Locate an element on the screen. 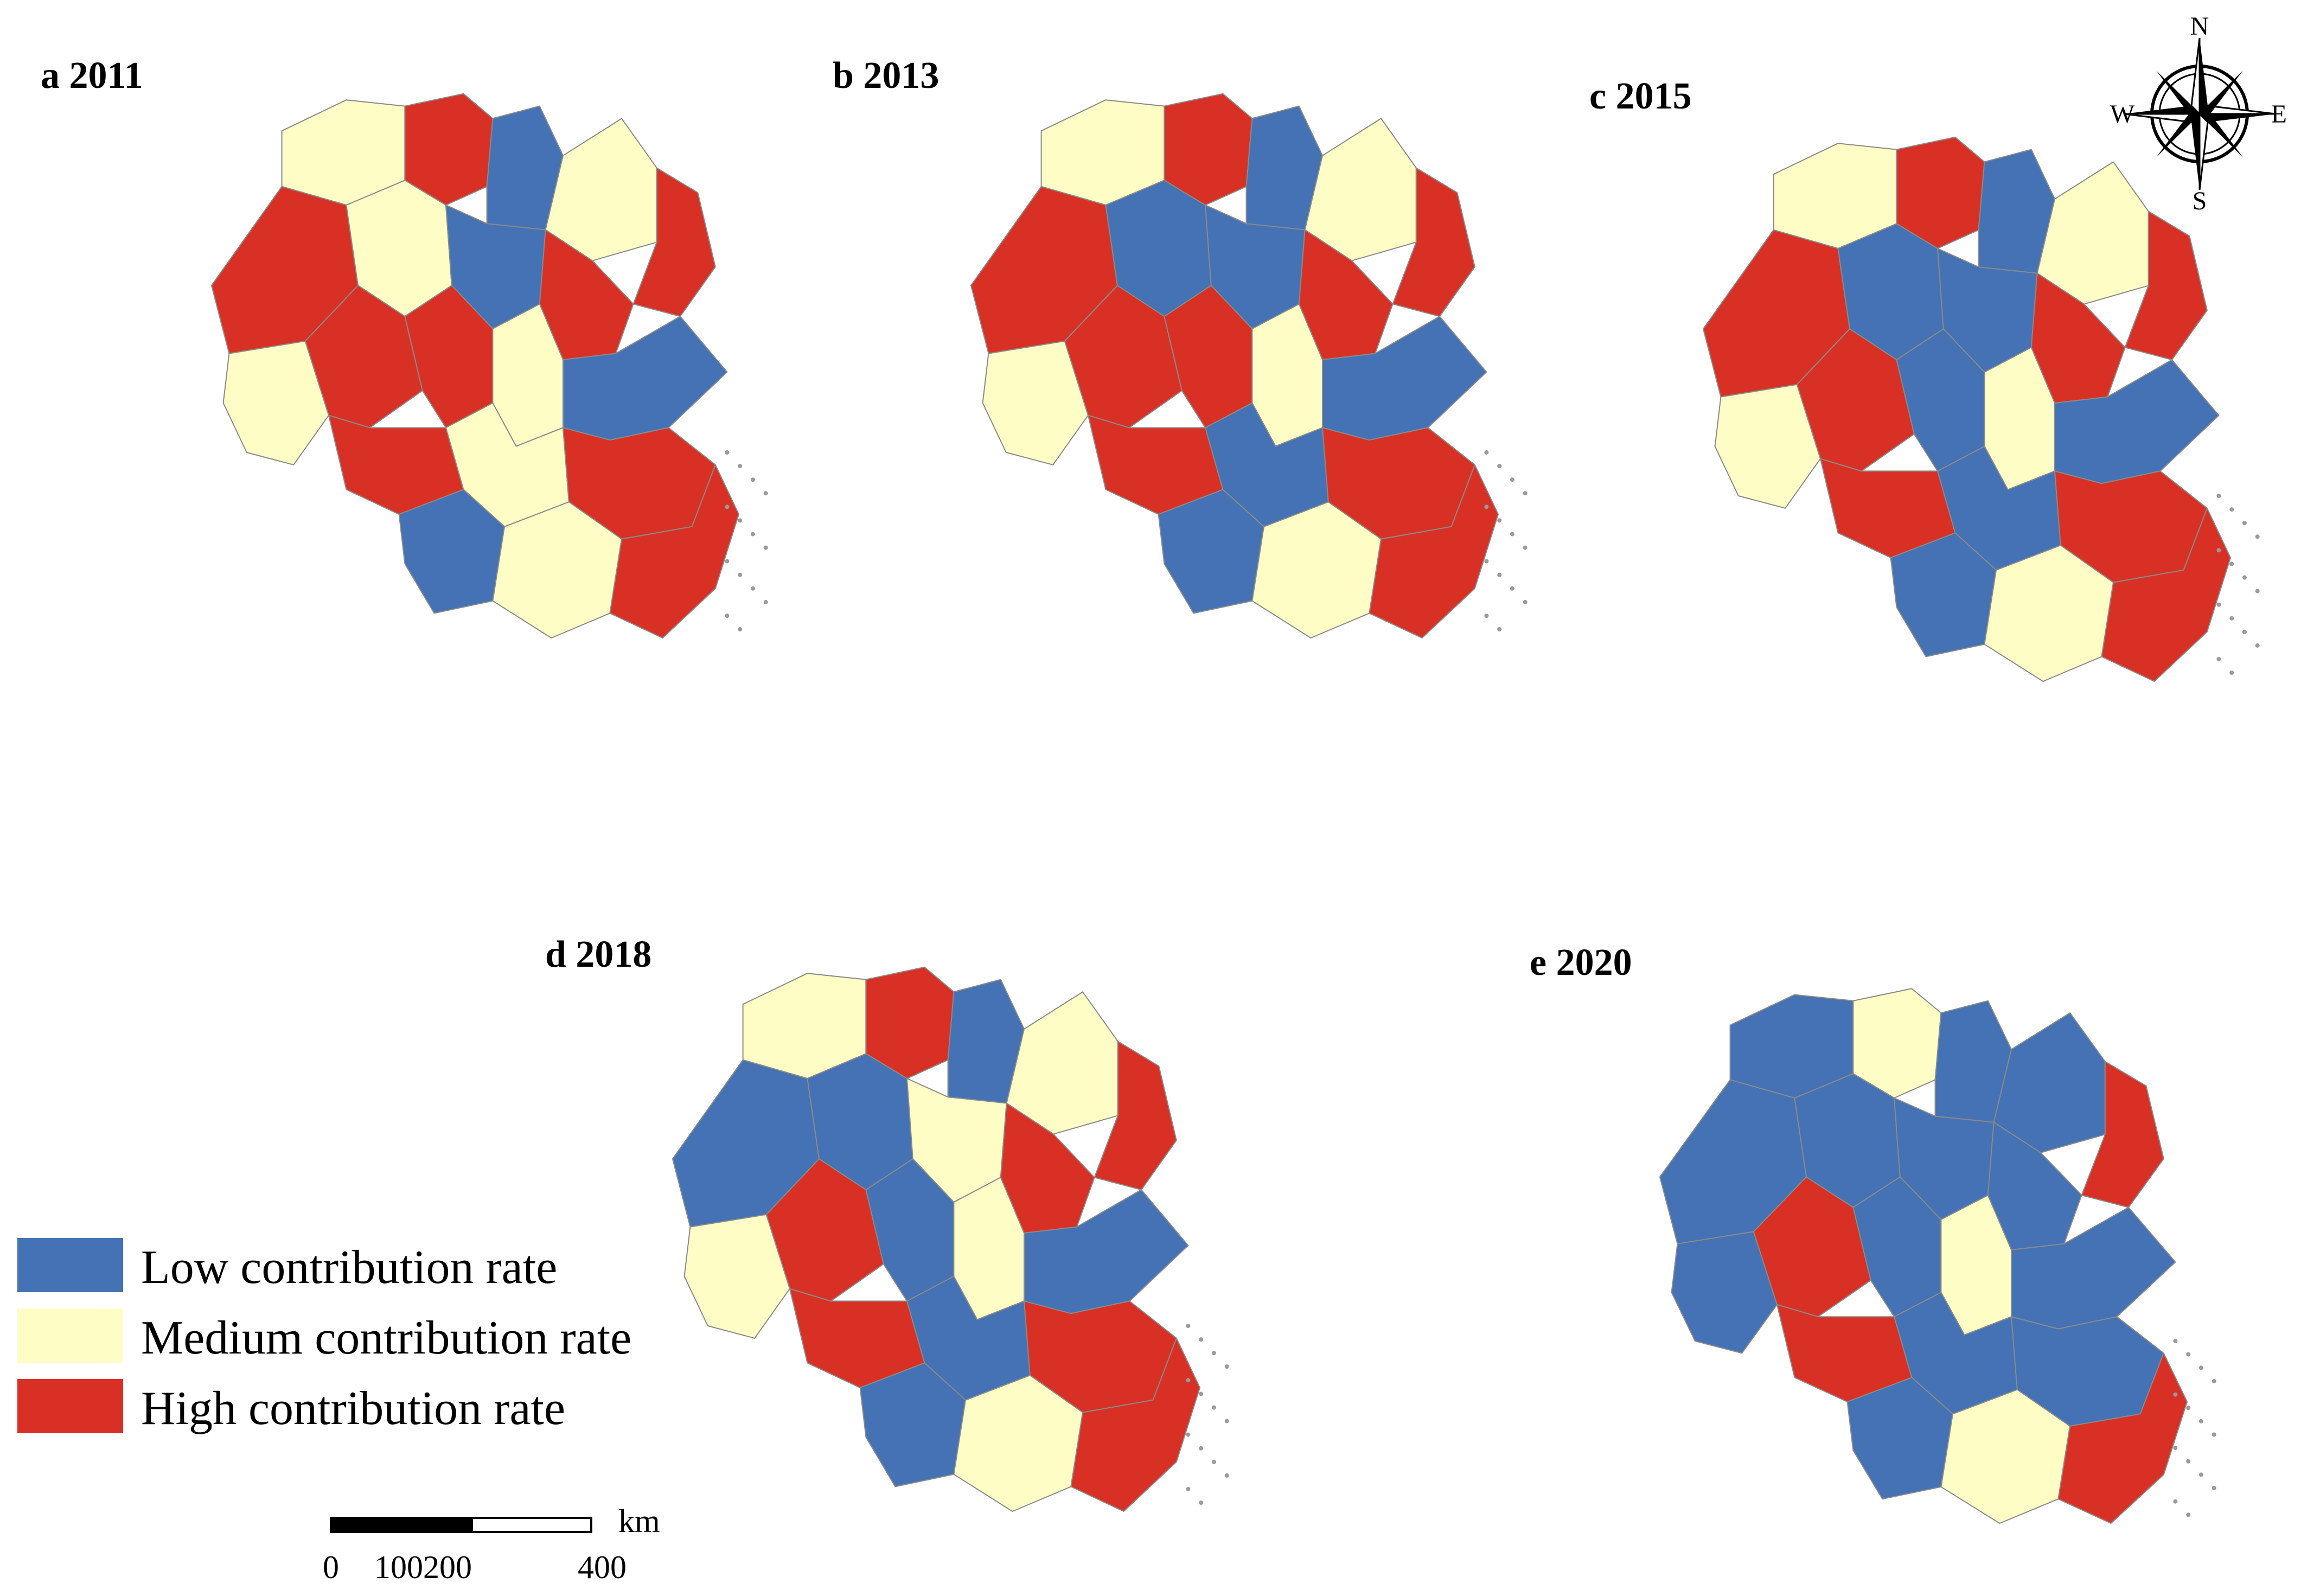  scale-tick-0: 0 is located at coordinates (331, 1567).